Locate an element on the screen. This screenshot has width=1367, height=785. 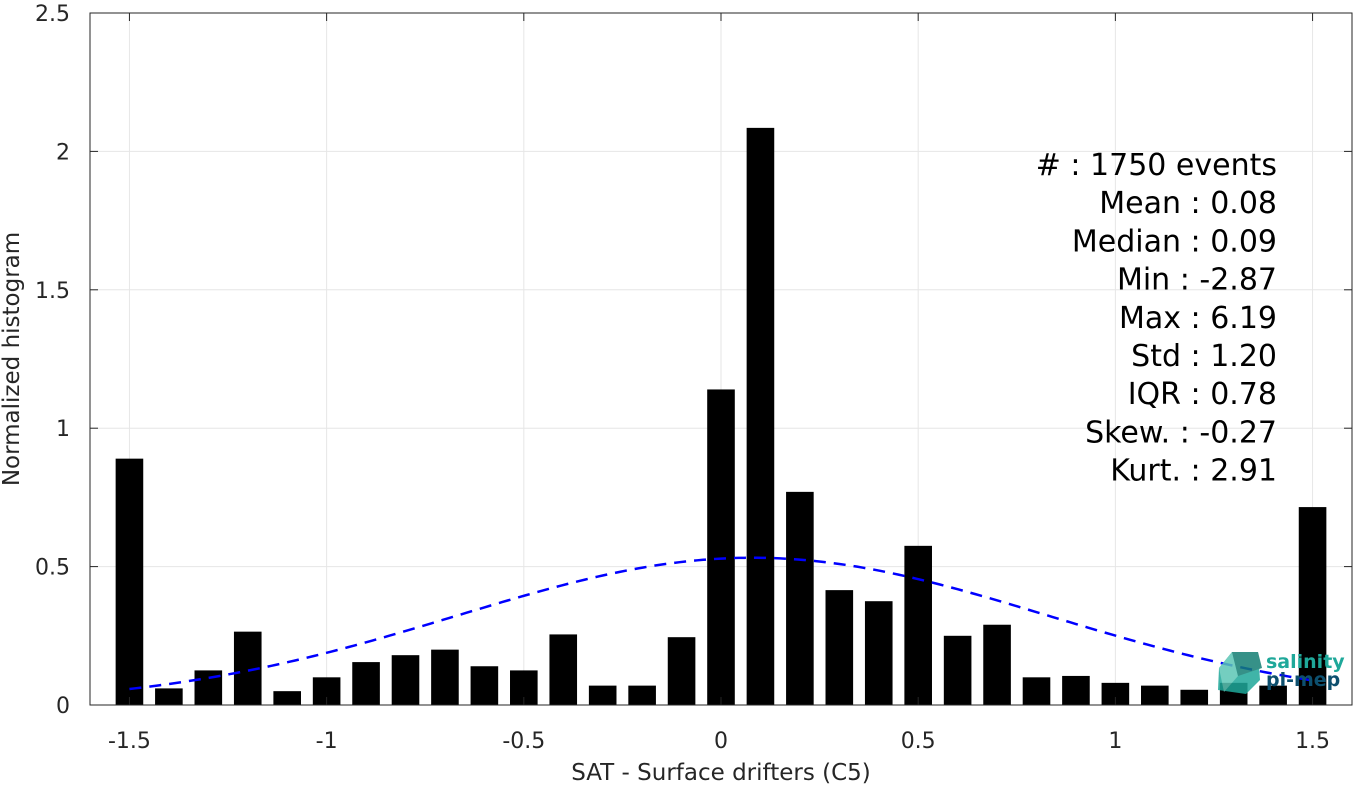
y-tick-label: 0.5 is located at coordinates (52, 568).